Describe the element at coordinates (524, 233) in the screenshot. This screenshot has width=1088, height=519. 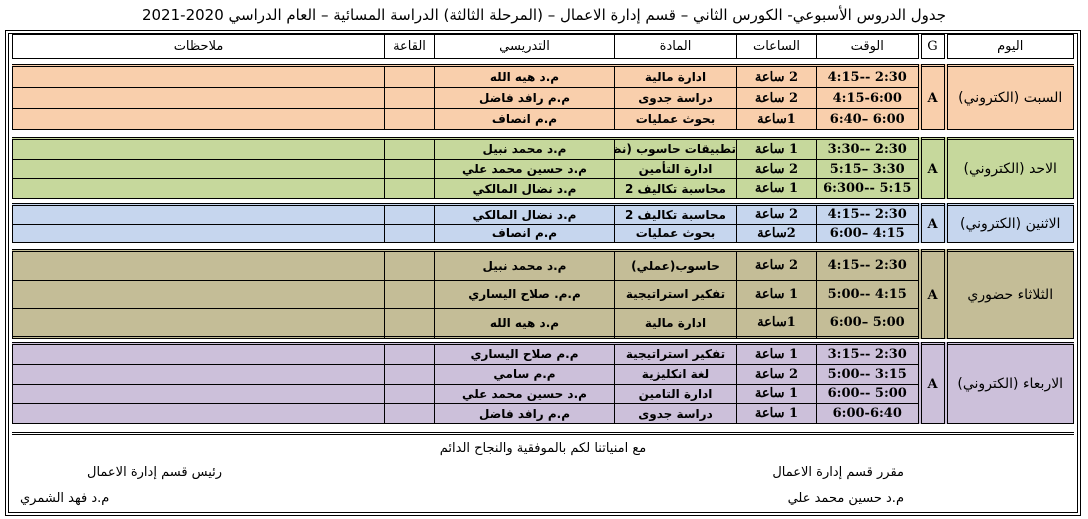
I see `teacher-cell: م.م انصاف` at that location.